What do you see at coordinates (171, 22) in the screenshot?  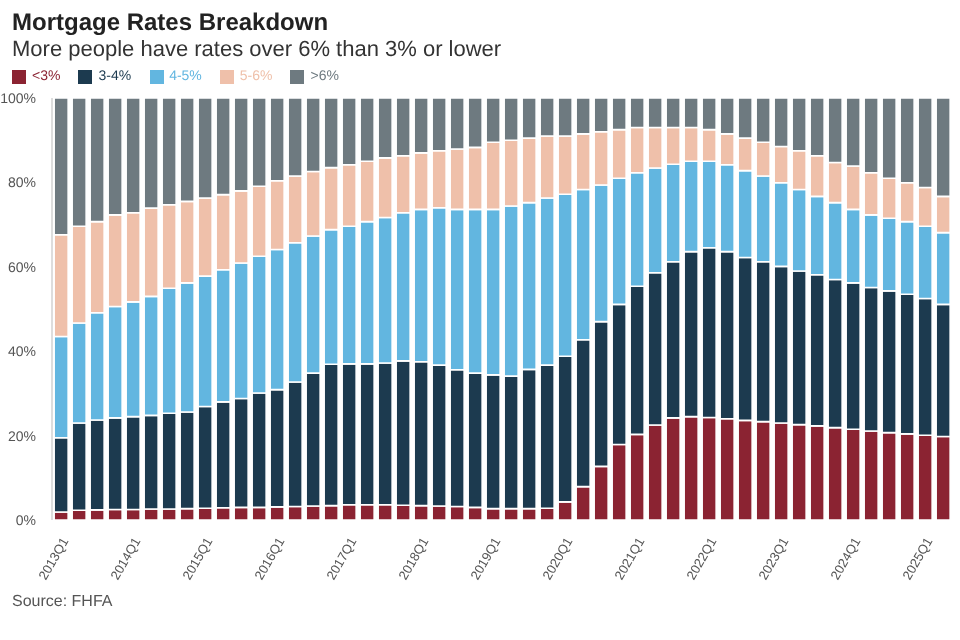 I see `chart-title: Mortgage Rates Breakdown` at bounding box center [171, 22].